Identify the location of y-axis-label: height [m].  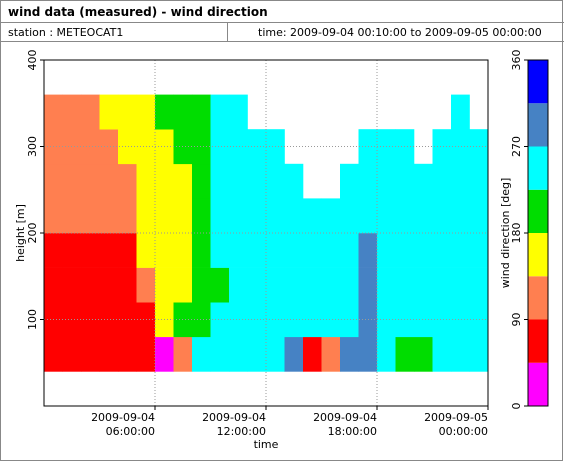
(20, 233).